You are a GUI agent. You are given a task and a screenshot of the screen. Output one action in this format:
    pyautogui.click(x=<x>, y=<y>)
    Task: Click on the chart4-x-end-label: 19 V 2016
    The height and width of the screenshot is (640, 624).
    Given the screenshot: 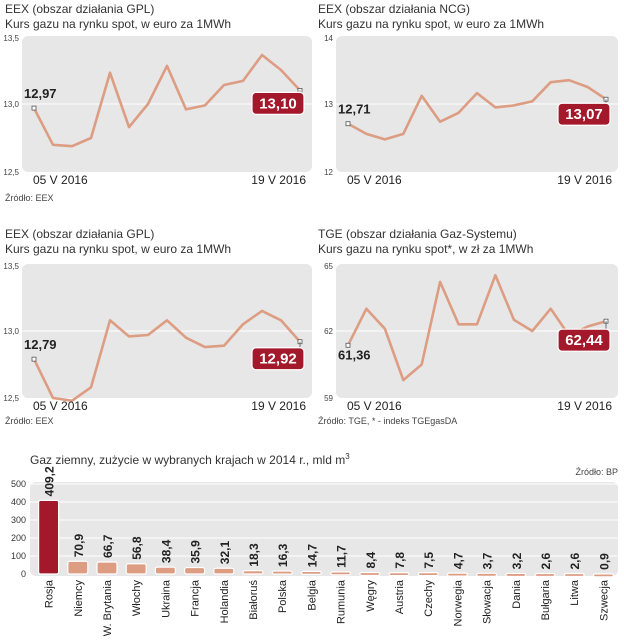 What is the action you would take?
    pyautogui.click(x=584, y=406)
    